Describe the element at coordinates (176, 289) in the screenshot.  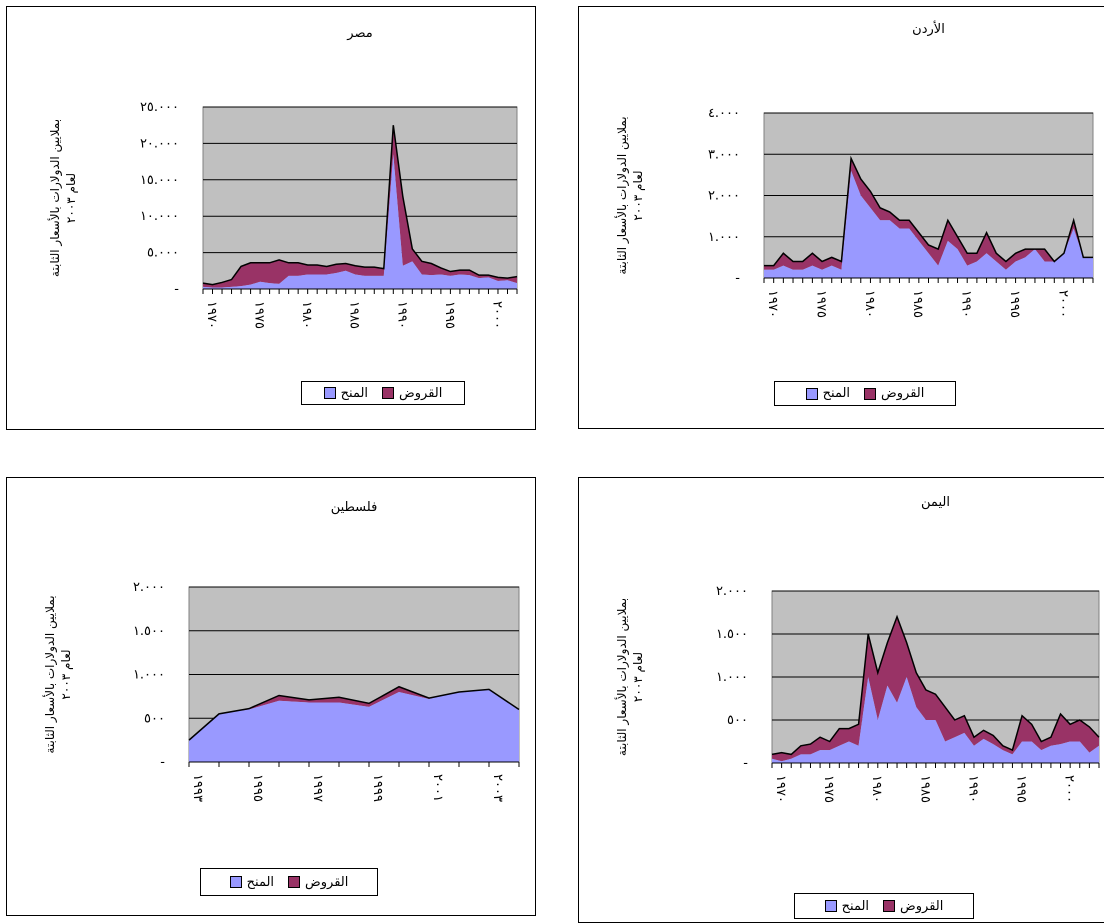
I see `egypt-y-tick-label: -` at that location.